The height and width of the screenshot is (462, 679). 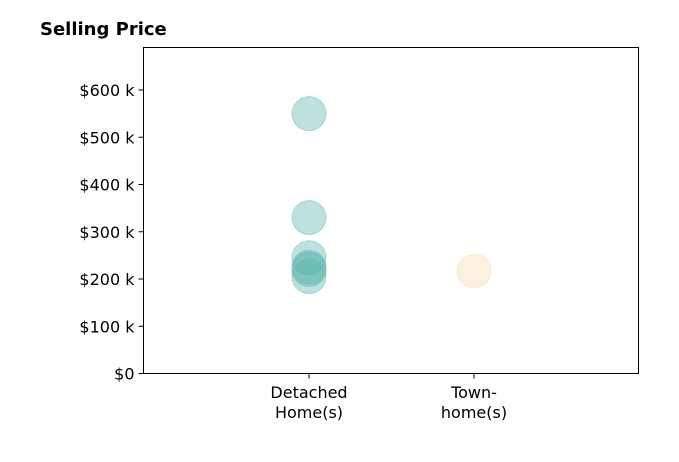 I want to click on y-tick-label: $600 k, so click(x=107, y=90).